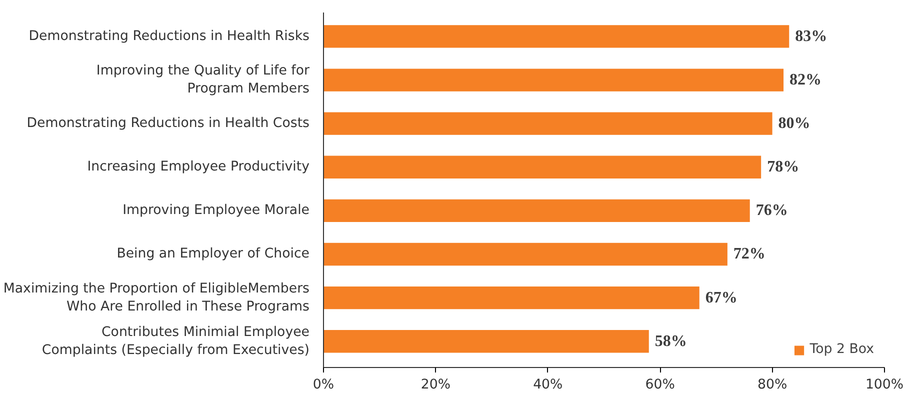  What do you see at coordinates (168, 124) in the screenshot?
I see `y-tick-label: Demonstrating Reductions in Health Costs` at bounding box center [168, 124].